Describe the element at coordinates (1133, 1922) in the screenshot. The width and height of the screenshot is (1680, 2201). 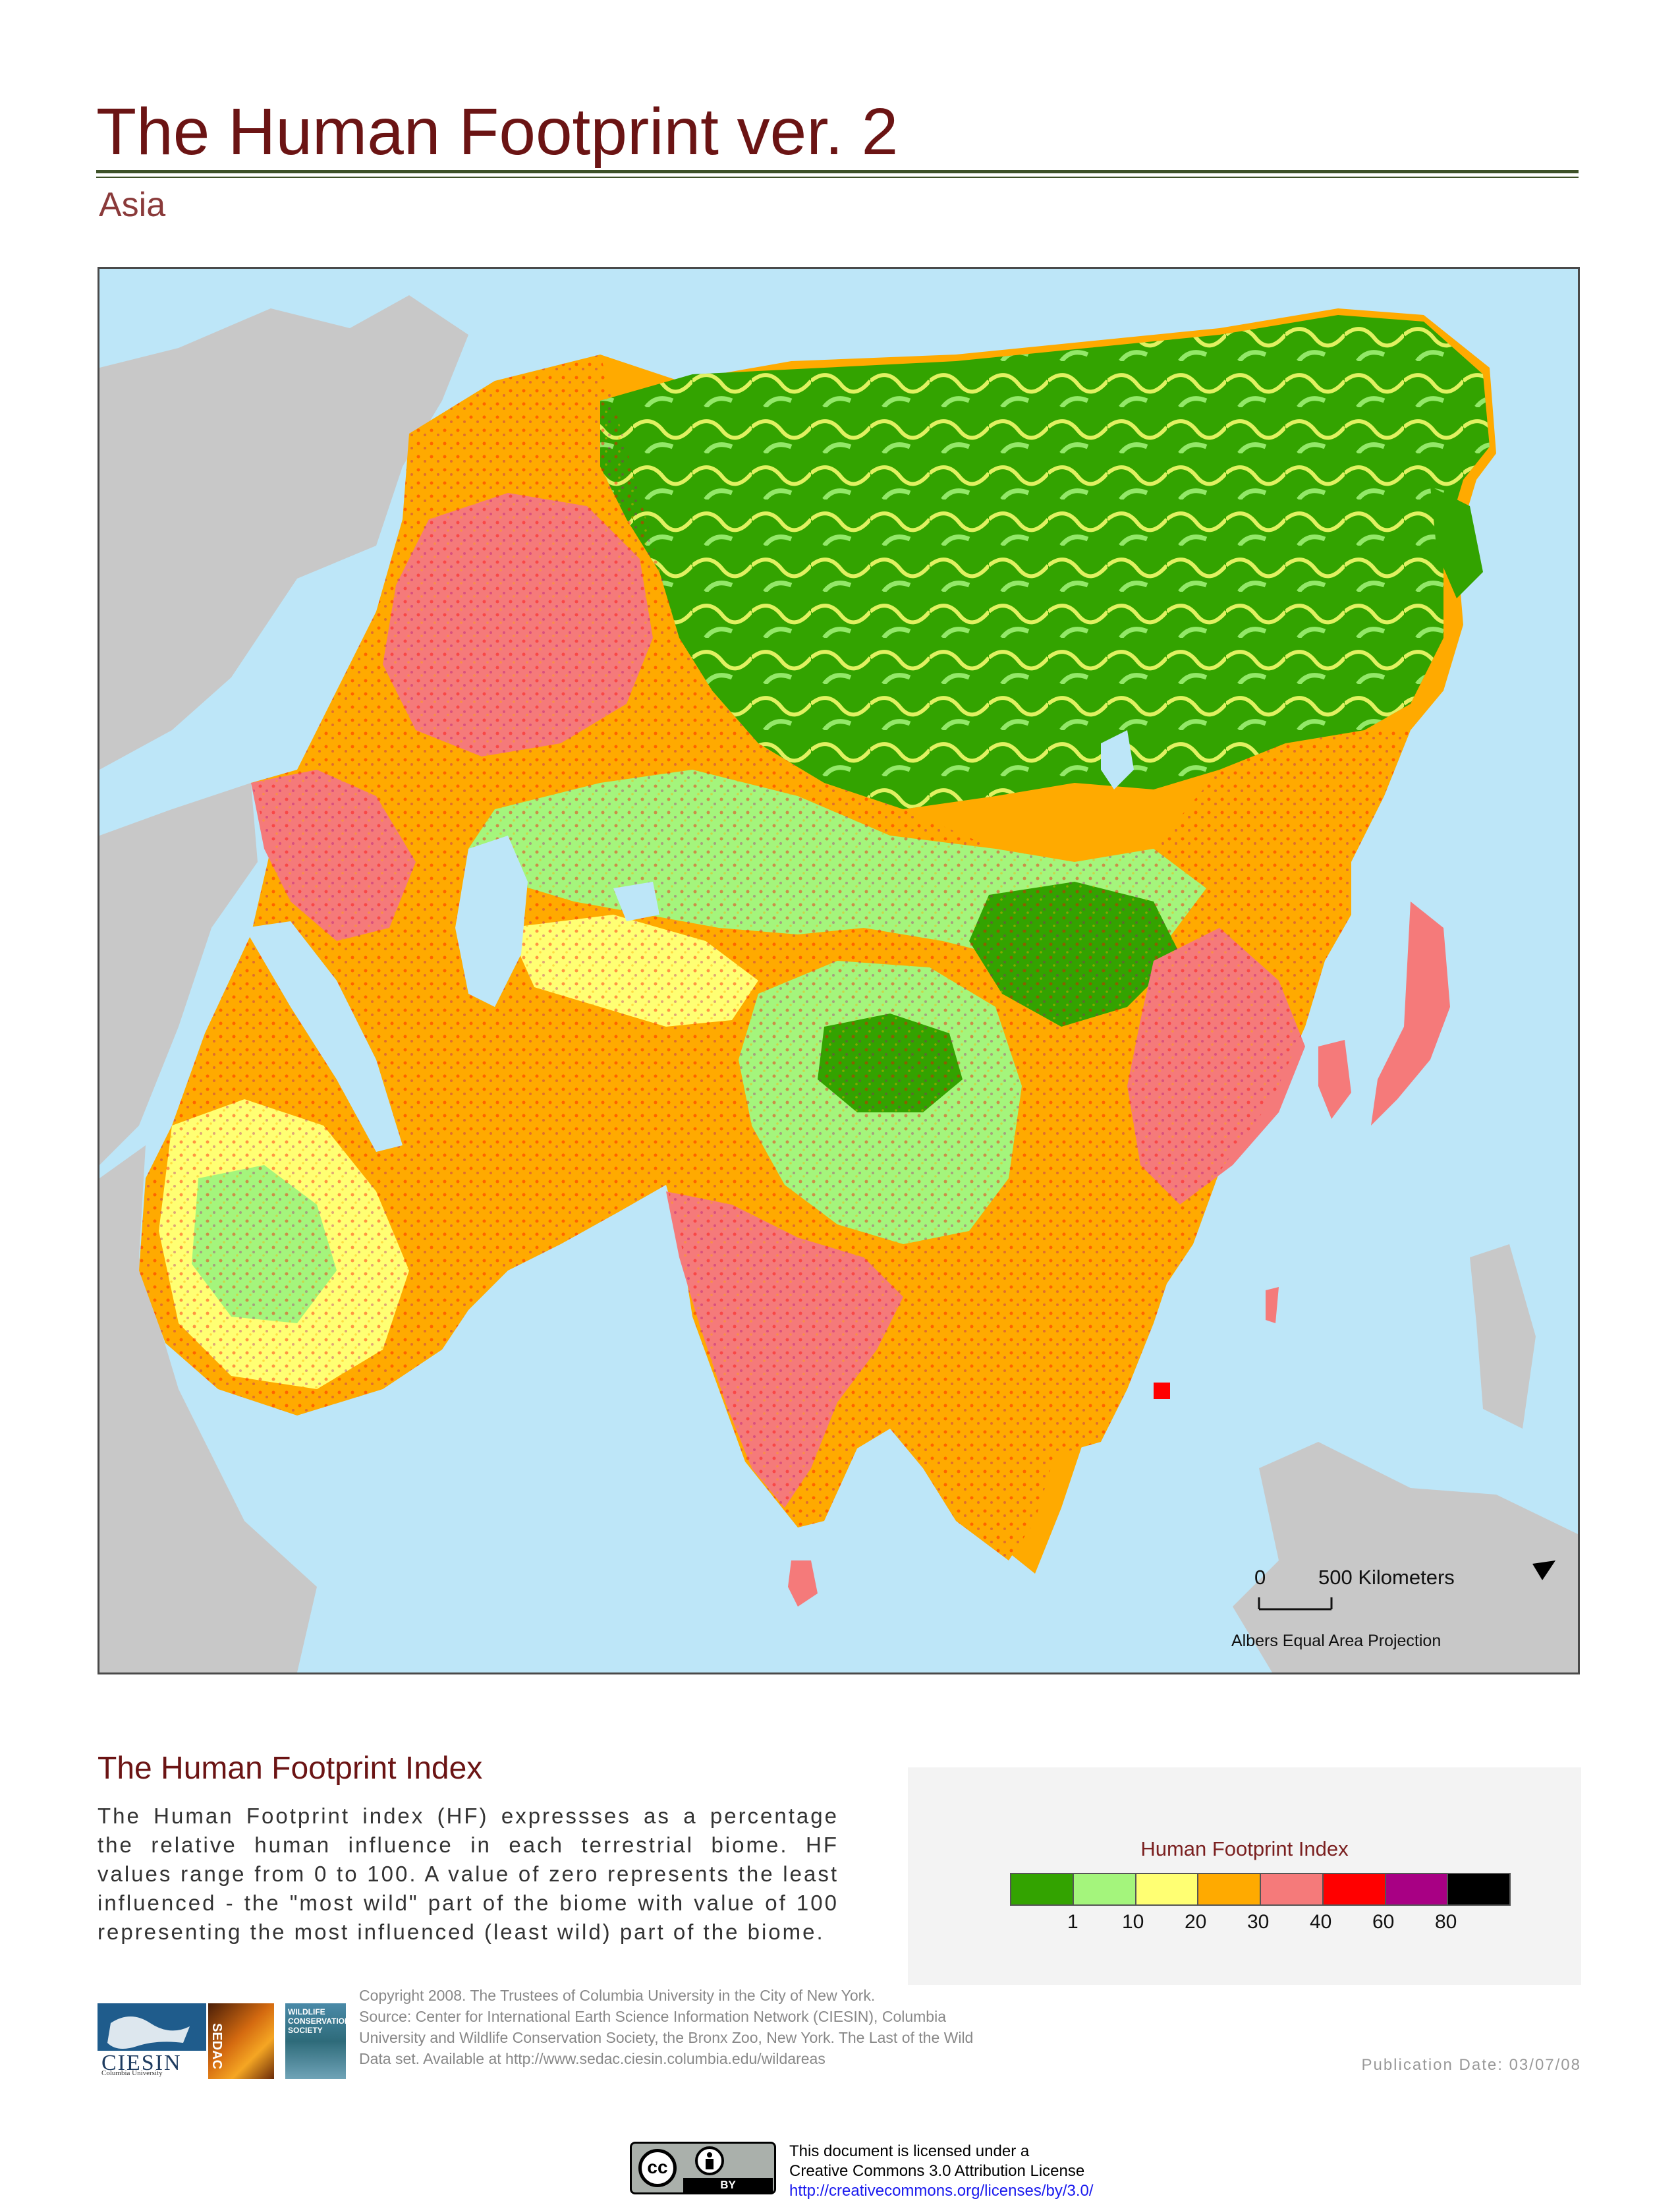
I see `legend-tick: 10` at that location.